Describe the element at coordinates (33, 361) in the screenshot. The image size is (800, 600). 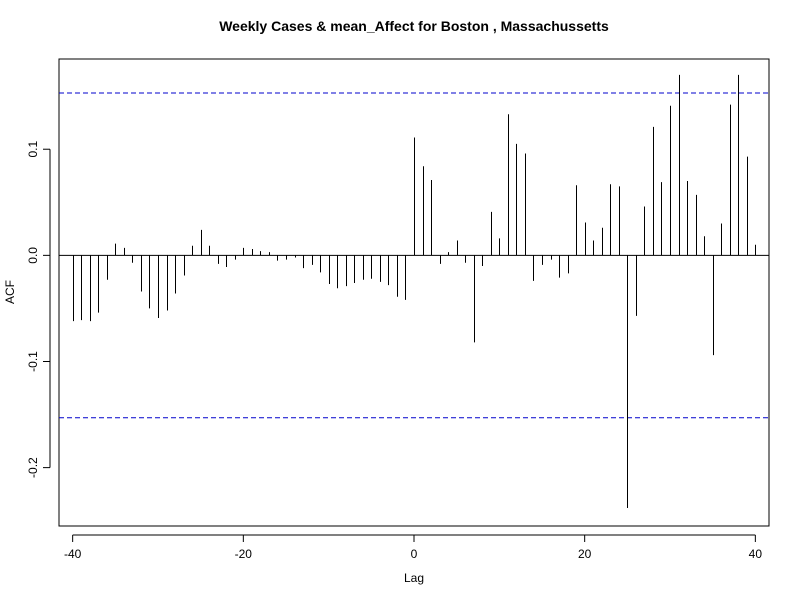
I see `y-tick-label: -0.1` at that location.